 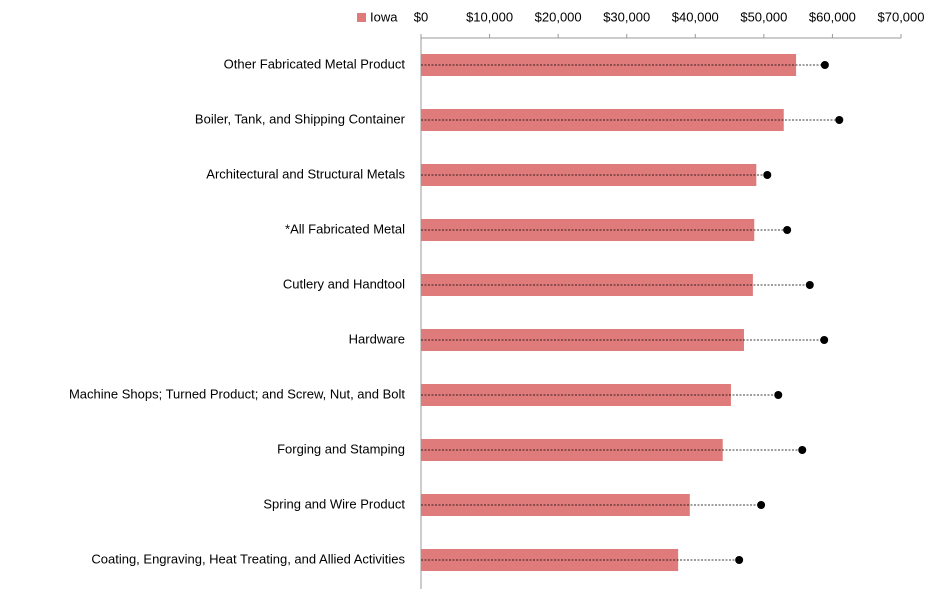 What do you see at coordinates (626, 16) in the screenshot?
I see `x-tick-label: $30,000` at bounding box center [626, 16].